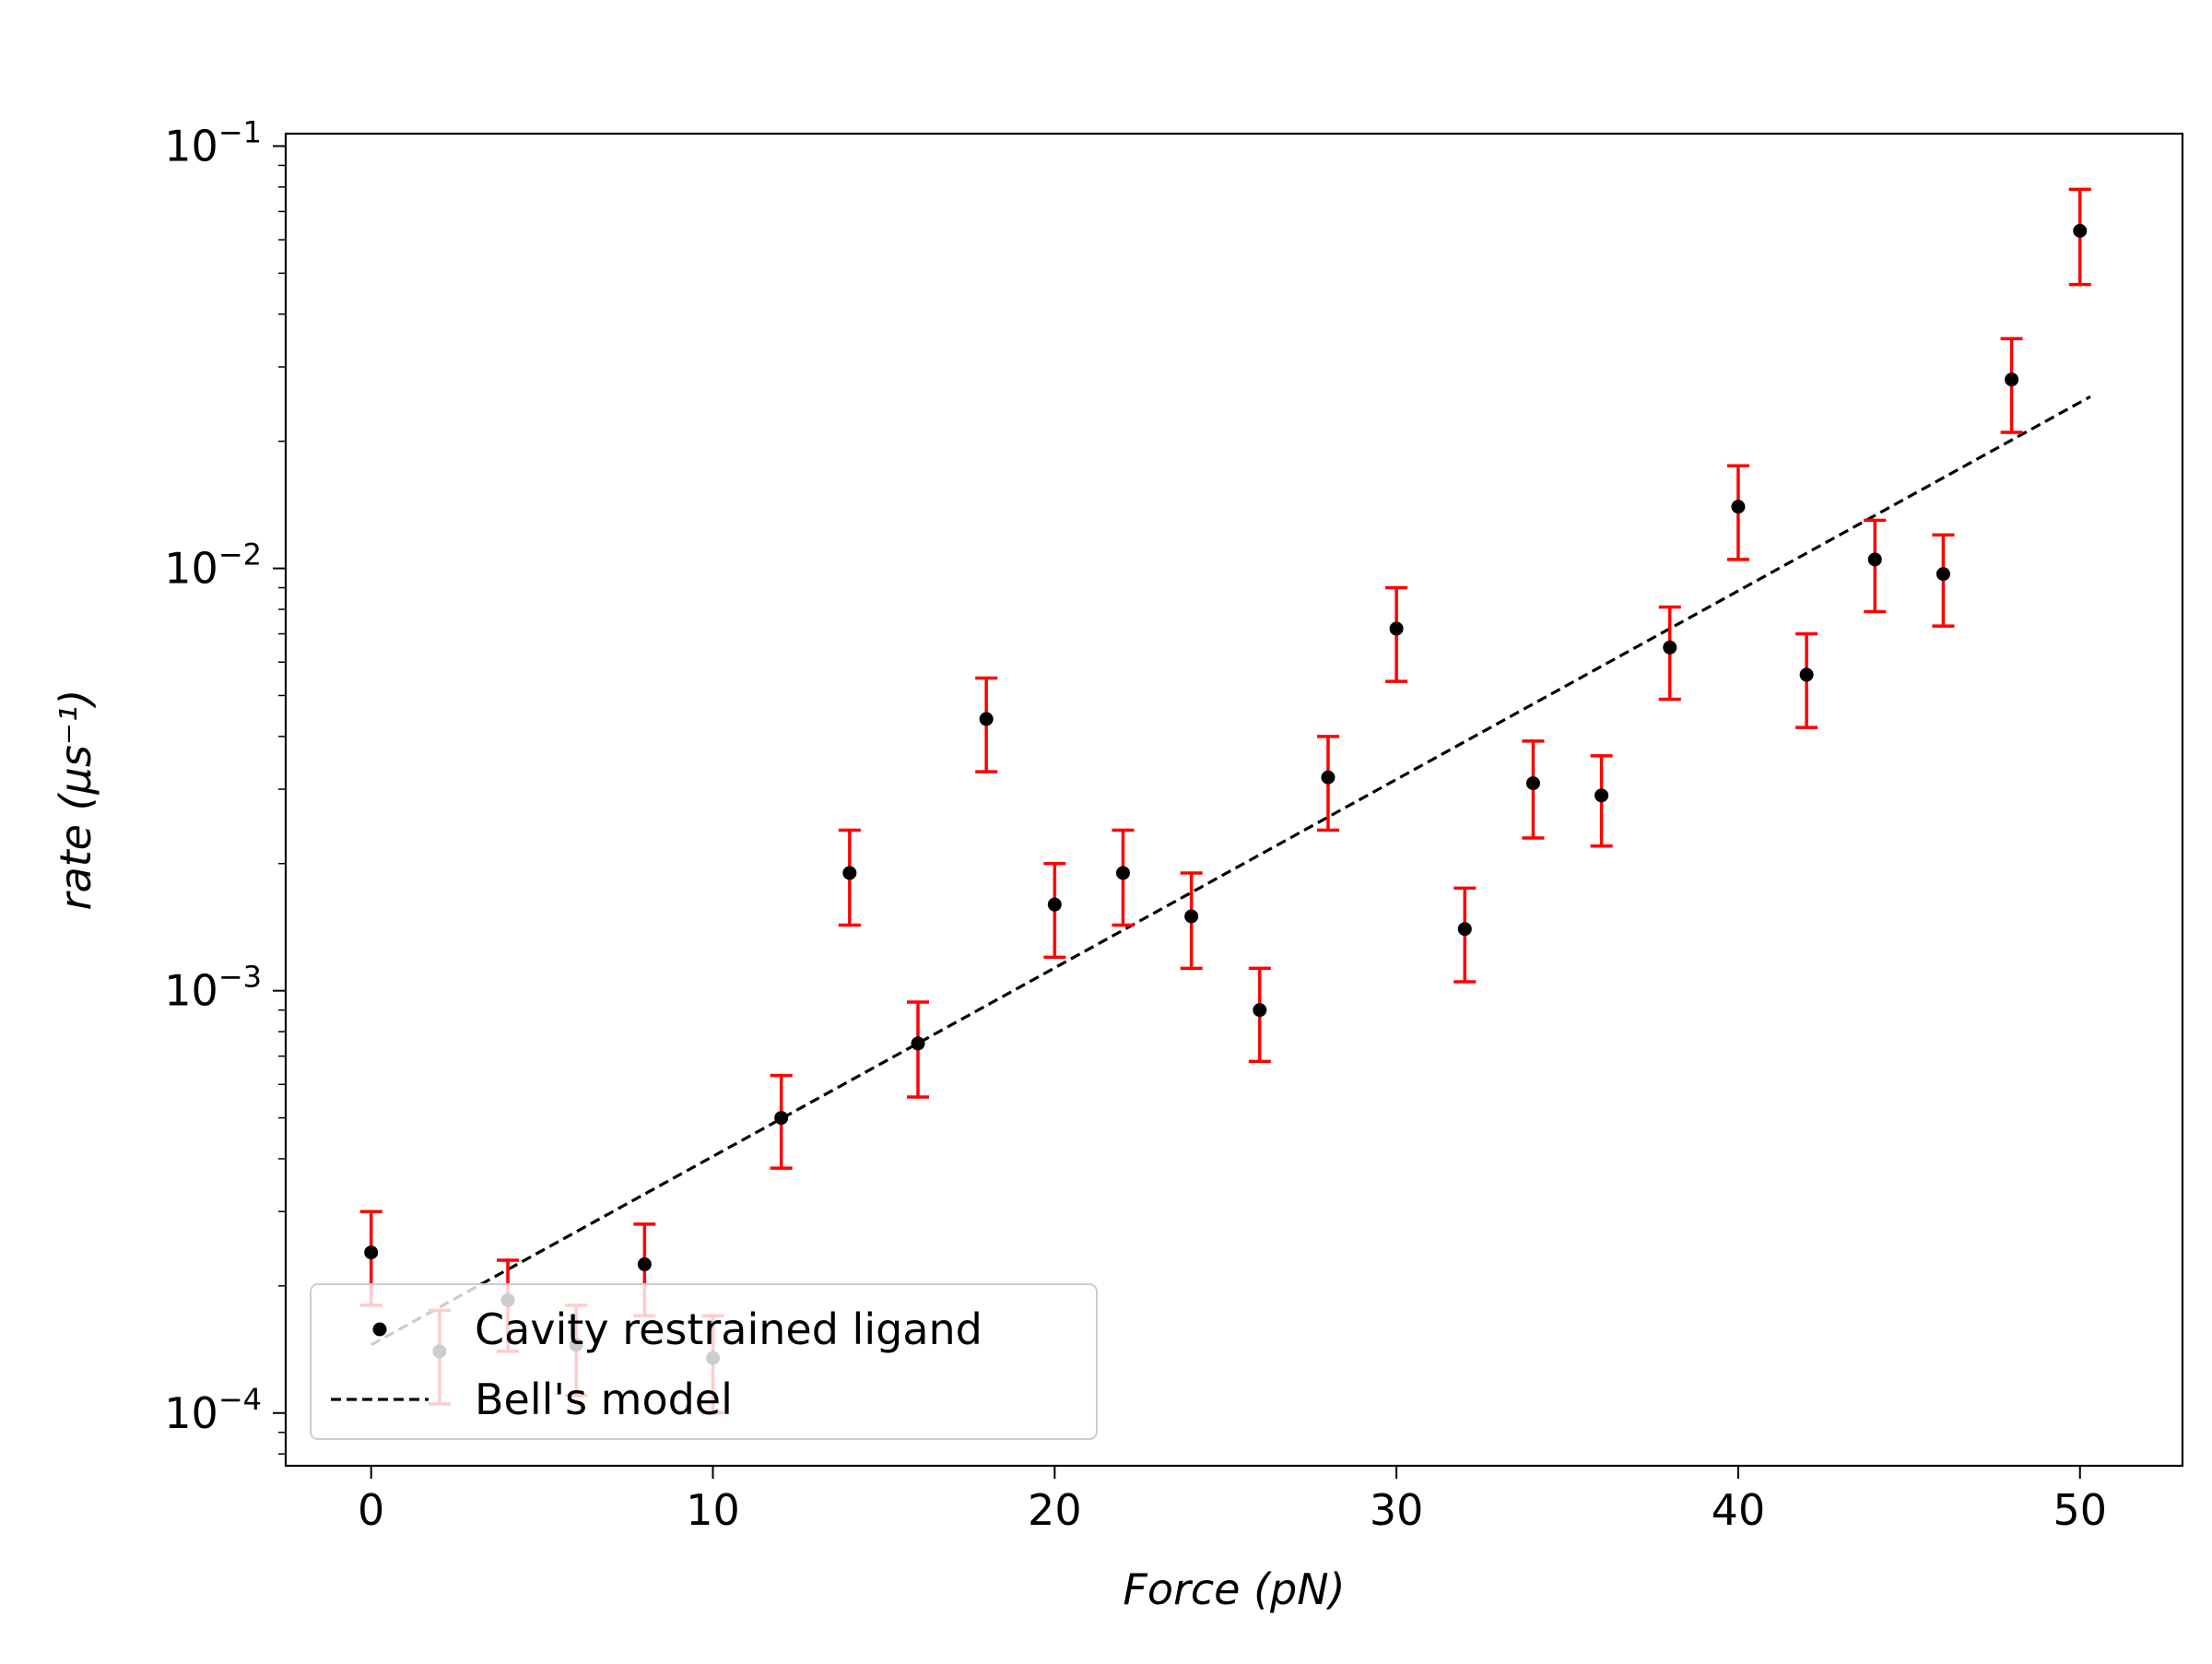 This screenshot has height=1664, width=2212. Describe the element at coordinates (713, 1510) in the screenshot. I see `x-tick-label: 10` at that location.